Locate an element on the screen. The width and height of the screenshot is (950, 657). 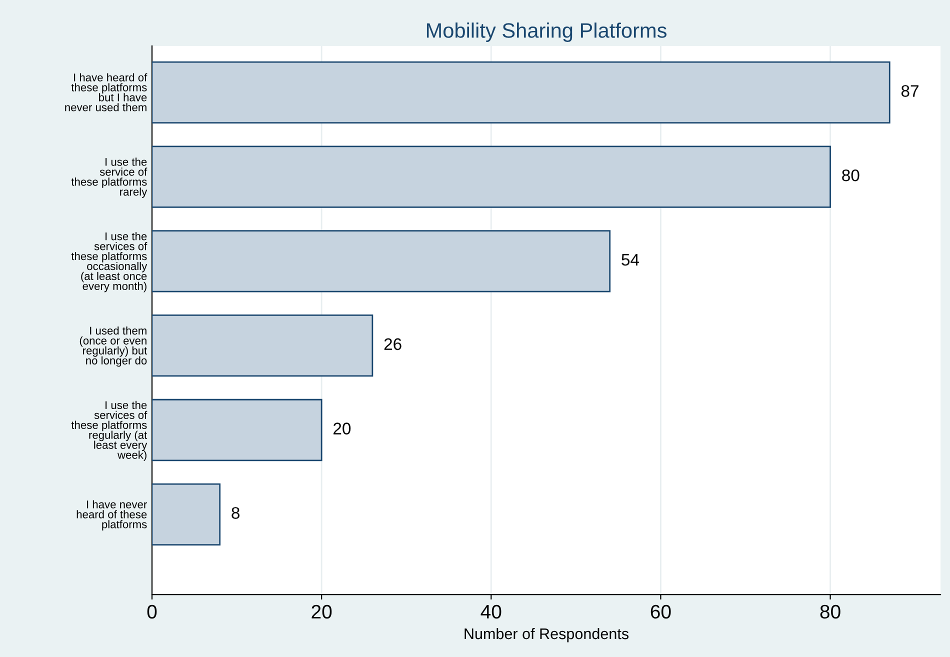
data-label: 80 is located at coordinates (851, 175).